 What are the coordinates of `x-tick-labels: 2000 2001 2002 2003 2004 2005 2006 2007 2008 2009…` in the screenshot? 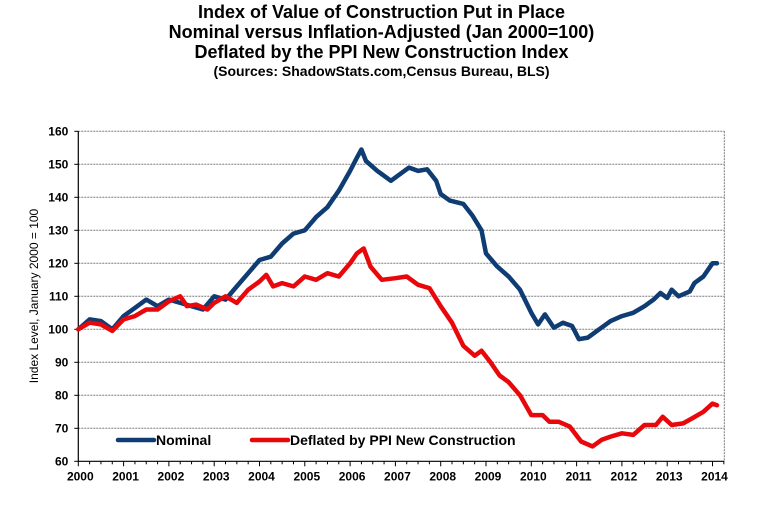 It's located at (397, 476).